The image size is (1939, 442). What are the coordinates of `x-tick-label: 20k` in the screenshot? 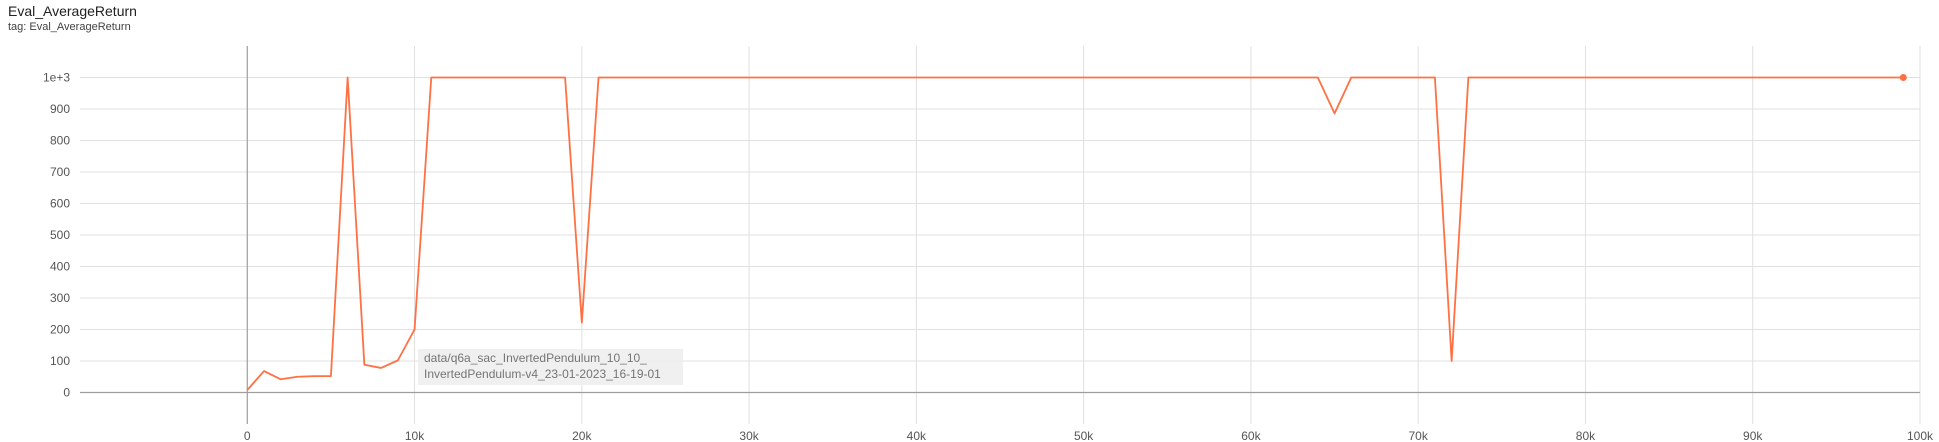 It's located at (582, 435).